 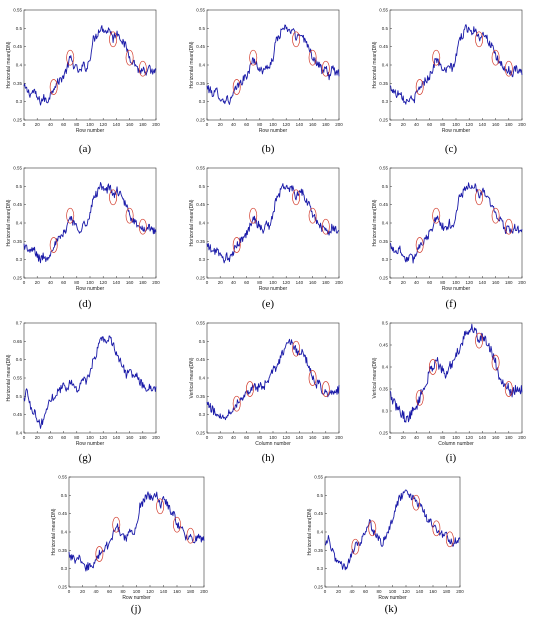 I want to click on y-axis-label: Vertical mean(DN), so click(x=375, y=377).